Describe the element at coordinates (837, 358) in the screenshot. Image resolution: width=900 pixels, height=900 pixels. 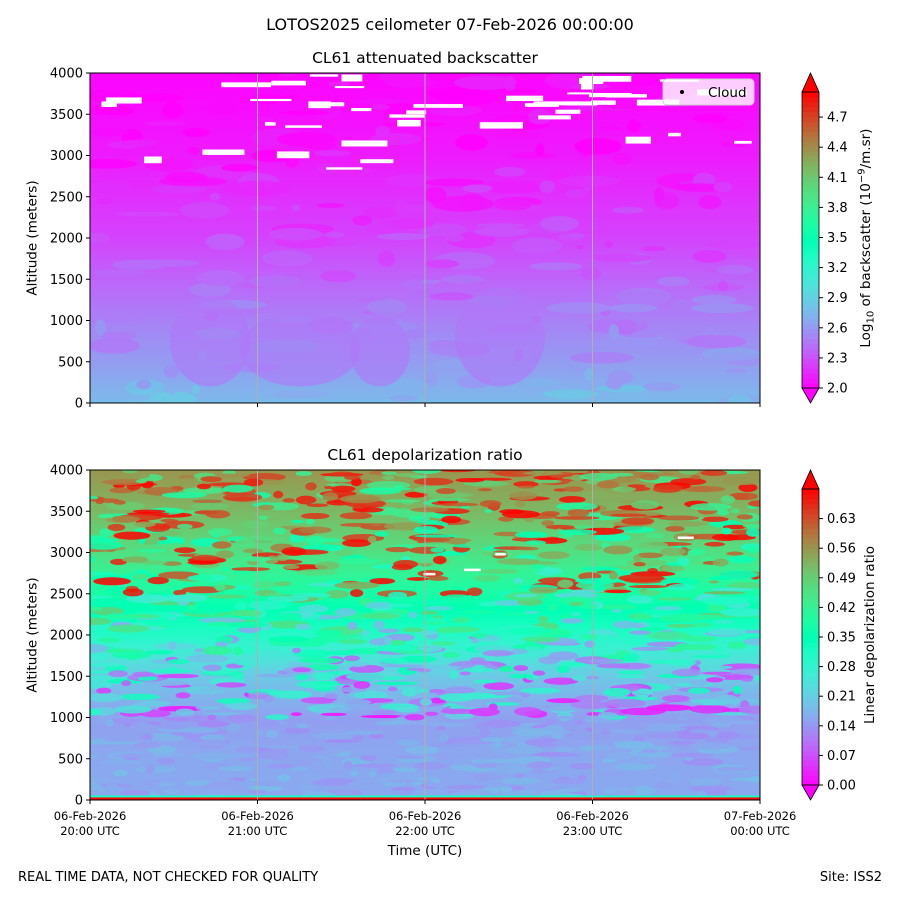
I see `colorbar-tick-label: 2.3` at that location.